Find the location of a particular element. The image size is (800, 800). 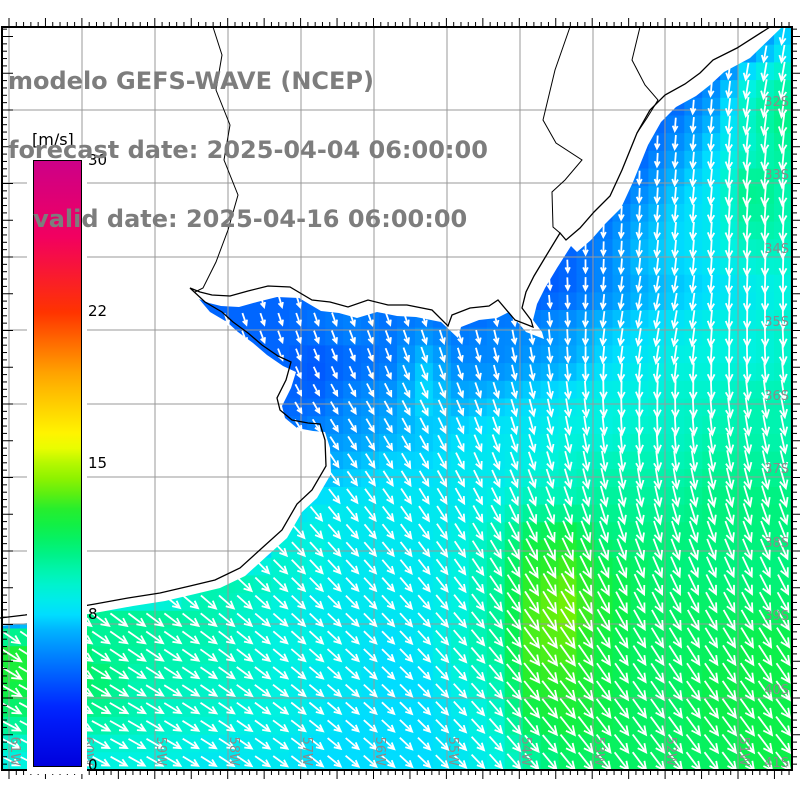

colorbar-tick-label: 8 is located at coordinates (93, 613).